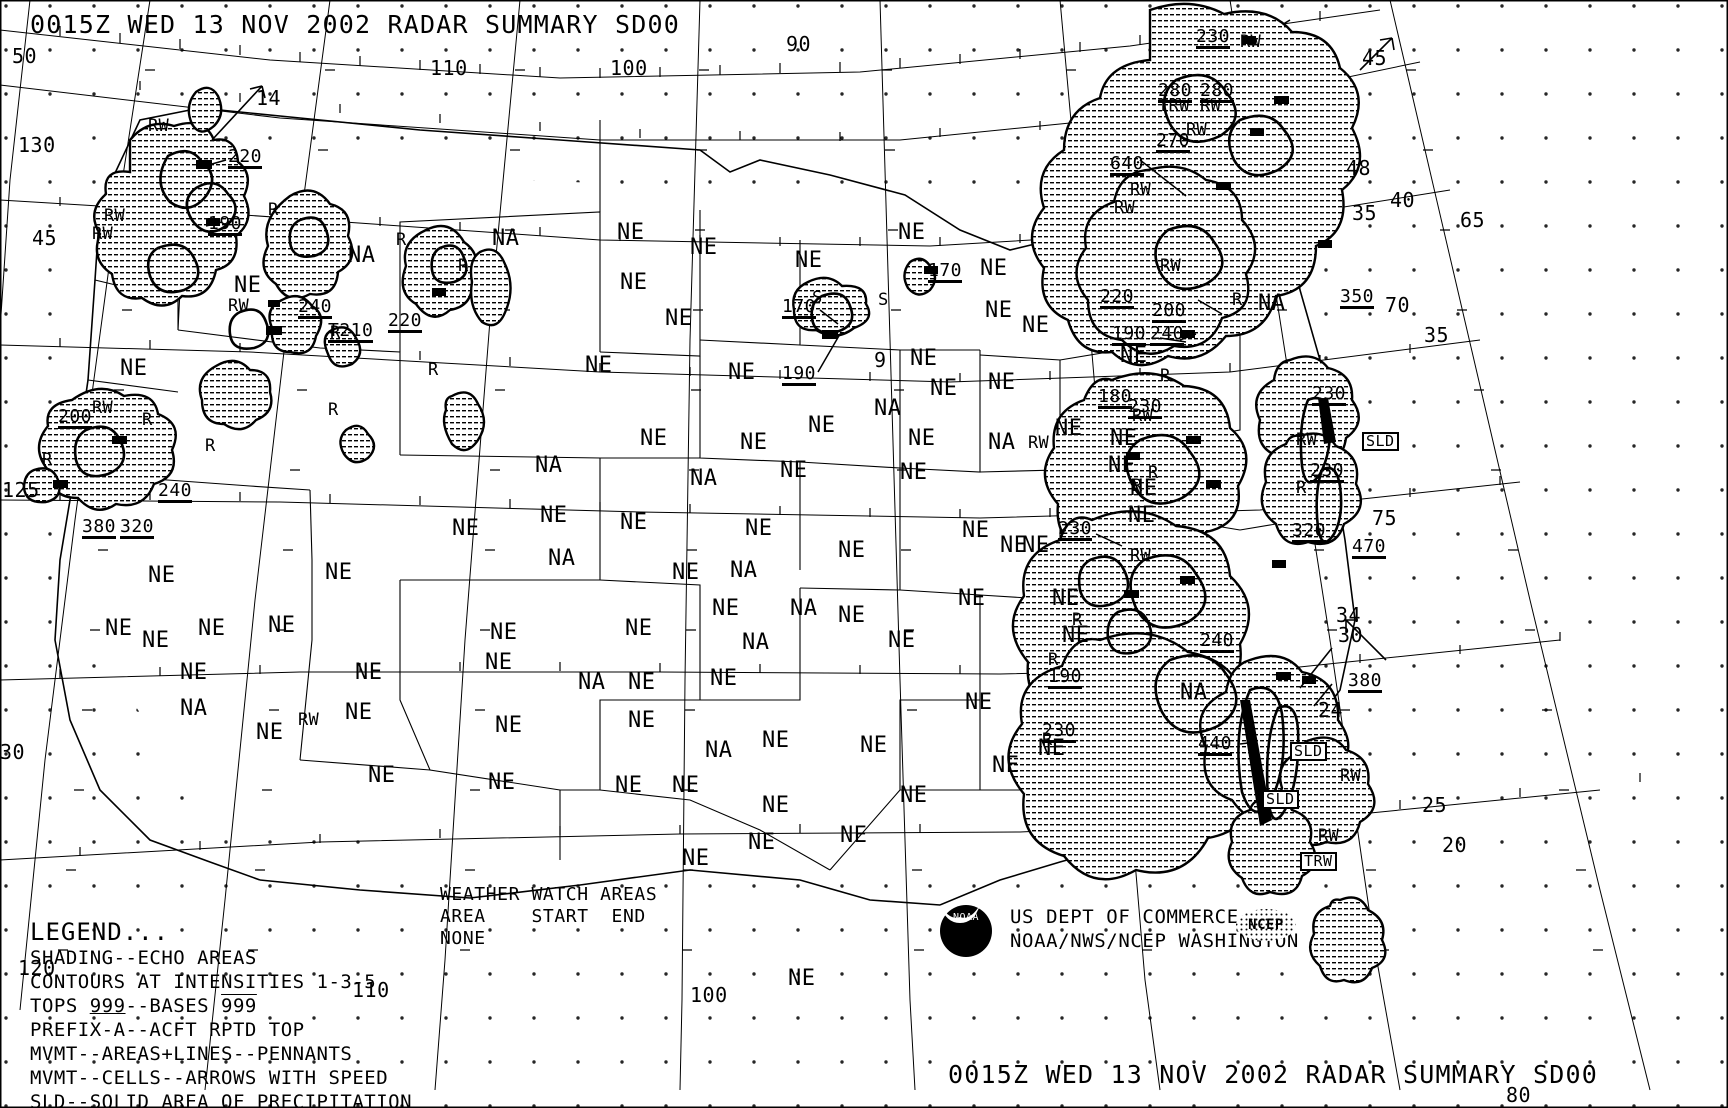  What do you see at coordinates (371, 990) in the screenshot?
I see `graticule-label: 110` at bounding box center [371, 990].